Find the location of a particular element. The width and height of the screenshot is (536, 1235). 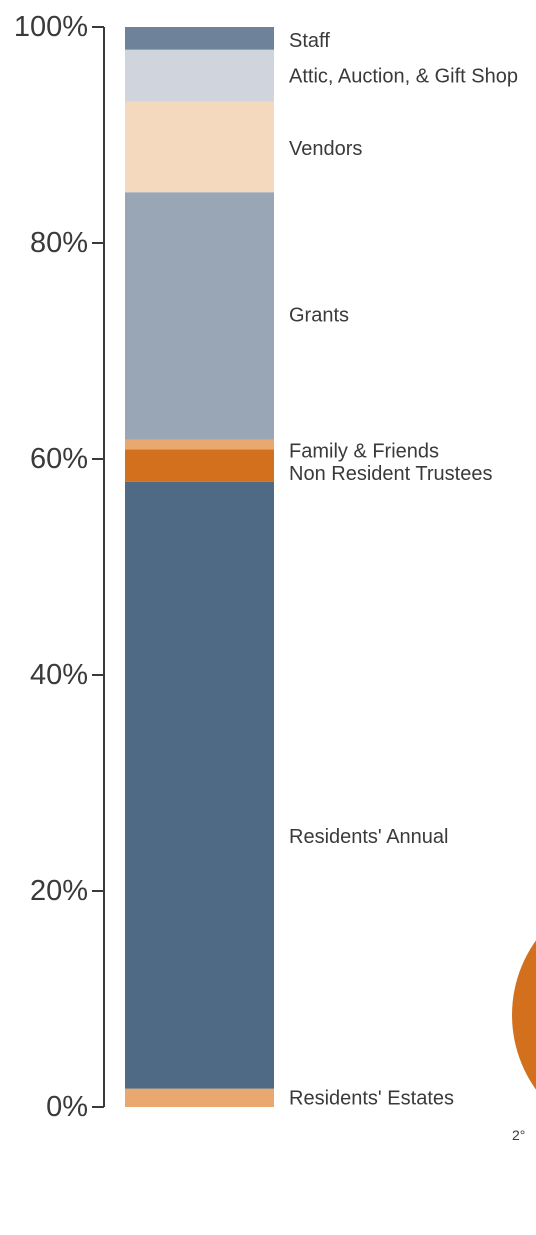

segment-label-attic-auction-gift-shop: Attic, Auction, & Gift Shop is located at coordinates (403, 77).